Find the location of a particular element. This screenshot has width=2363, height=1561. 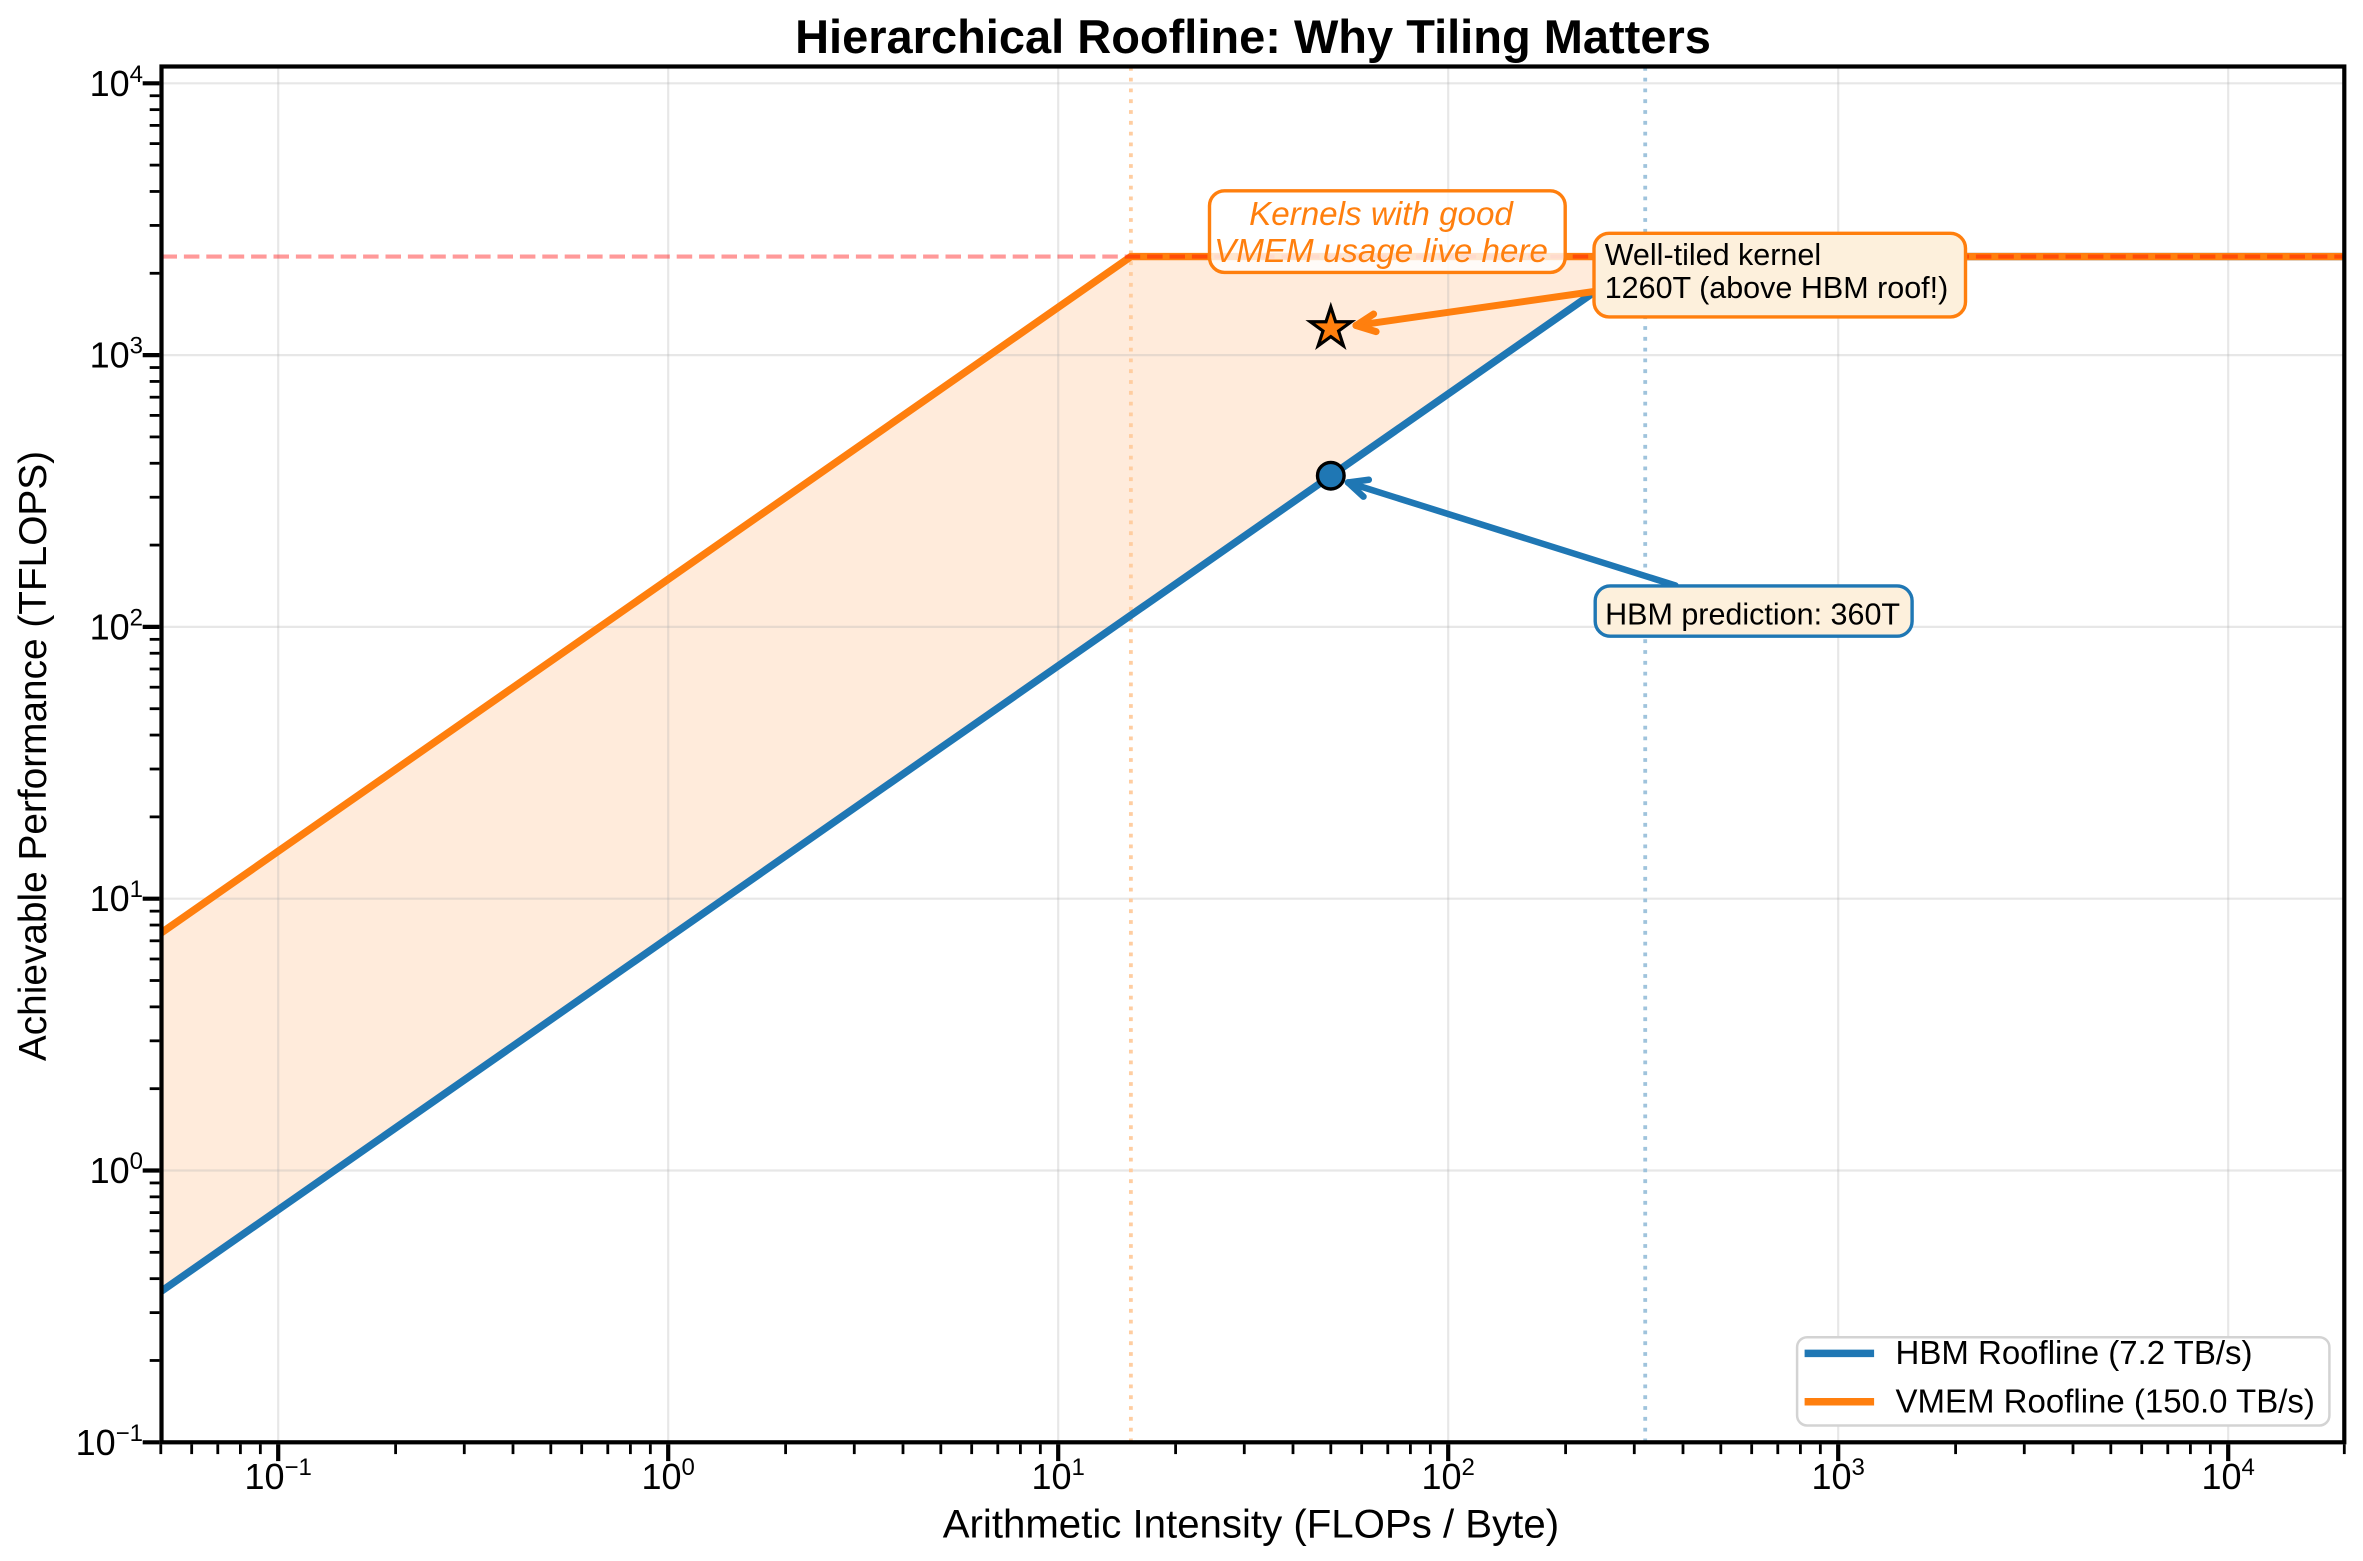

svg-text:Achievable Performance (TFLOPS: Achievable Performance (TFLOPS) is located at coordinates (33, 756).